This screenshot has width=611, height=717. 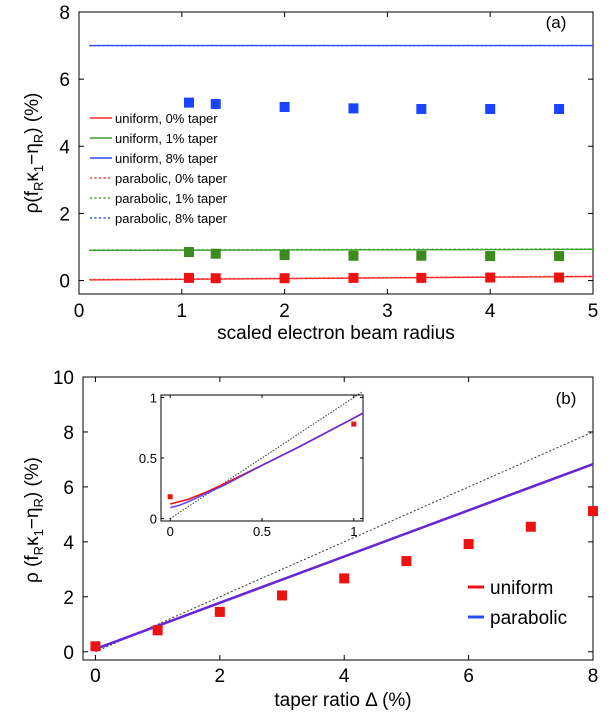 What do you see at coordinates (517, 603) in the screenshot?
I see `panel-b-legend: uniform parabolic` at bounding box center [517, 603].